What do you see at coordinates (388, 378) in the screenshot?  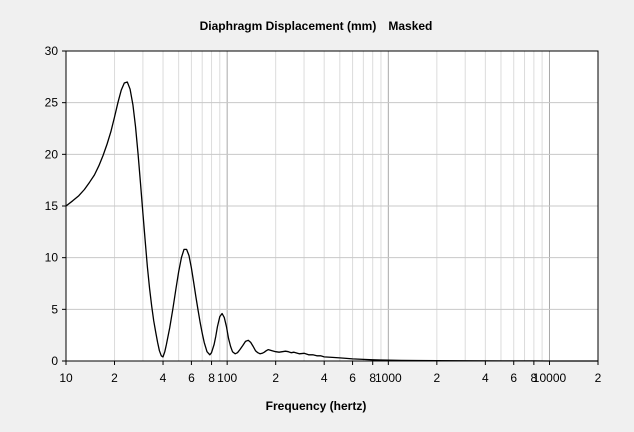 I see `x-tick-label: 1000` at bounding box center [388, 378].